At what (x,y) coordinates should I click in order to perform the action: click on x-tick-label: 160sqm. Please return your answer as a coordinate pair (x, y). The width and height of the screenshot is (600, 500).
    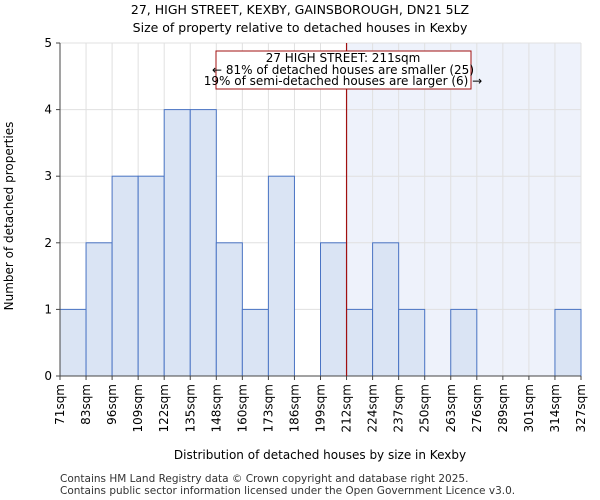
    Looking at the image, I should click on (242, 408).